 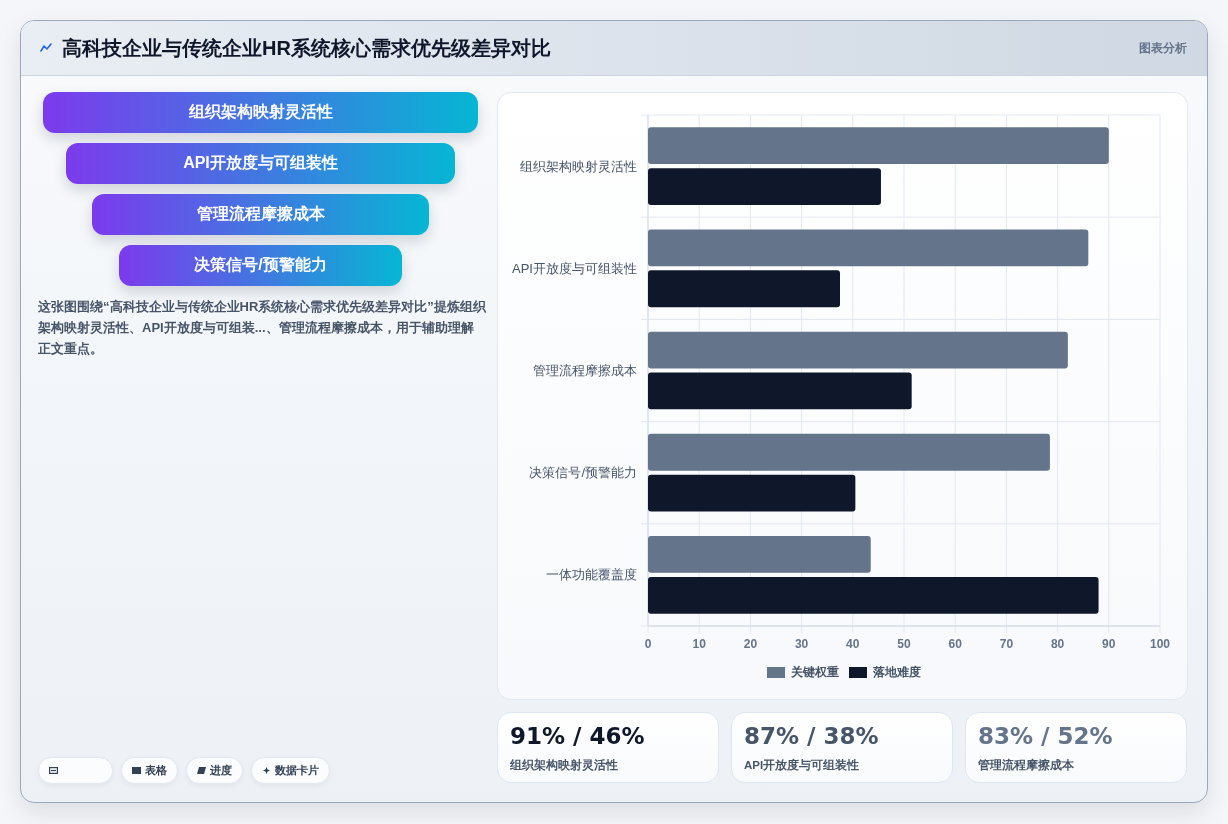 I want to click on legend-label: 落地难度, so click(x=896, y=672).